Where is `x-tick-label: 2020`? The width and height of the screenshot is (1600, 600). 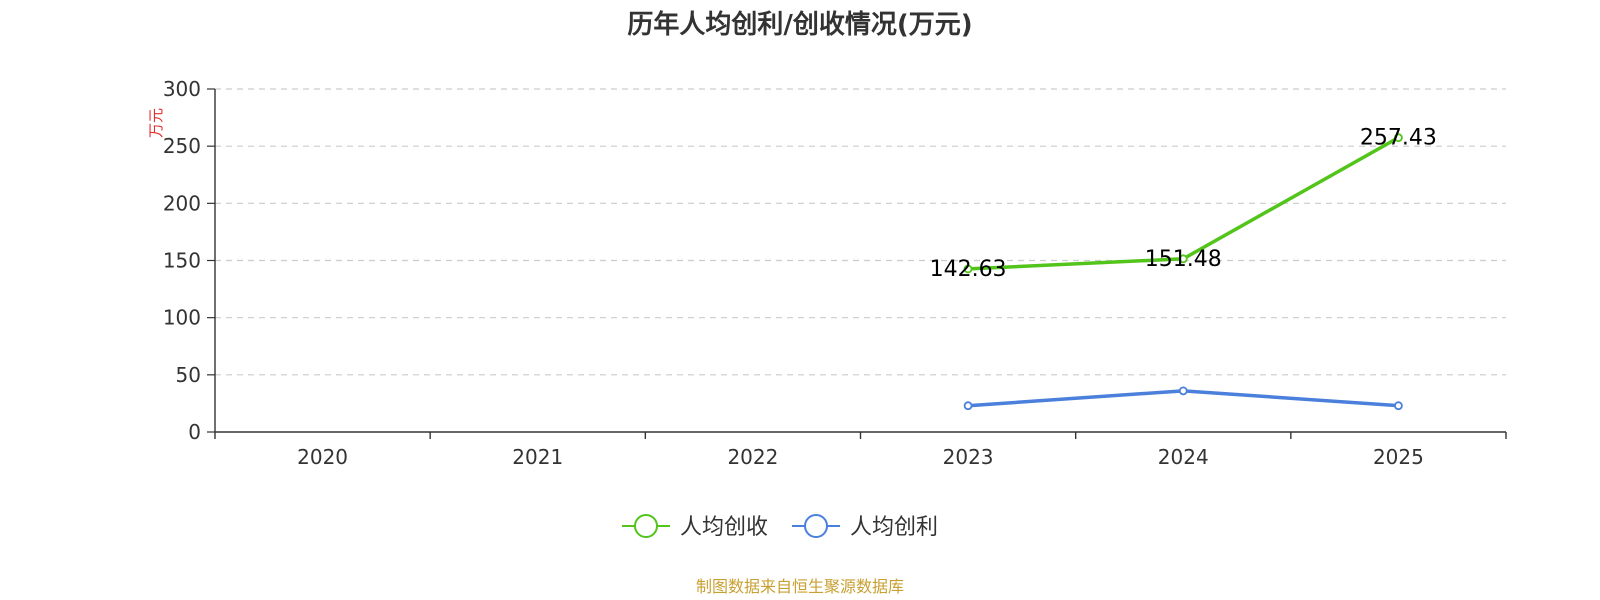 x-tick-label: 2020 is located at coordinates (322, 457).